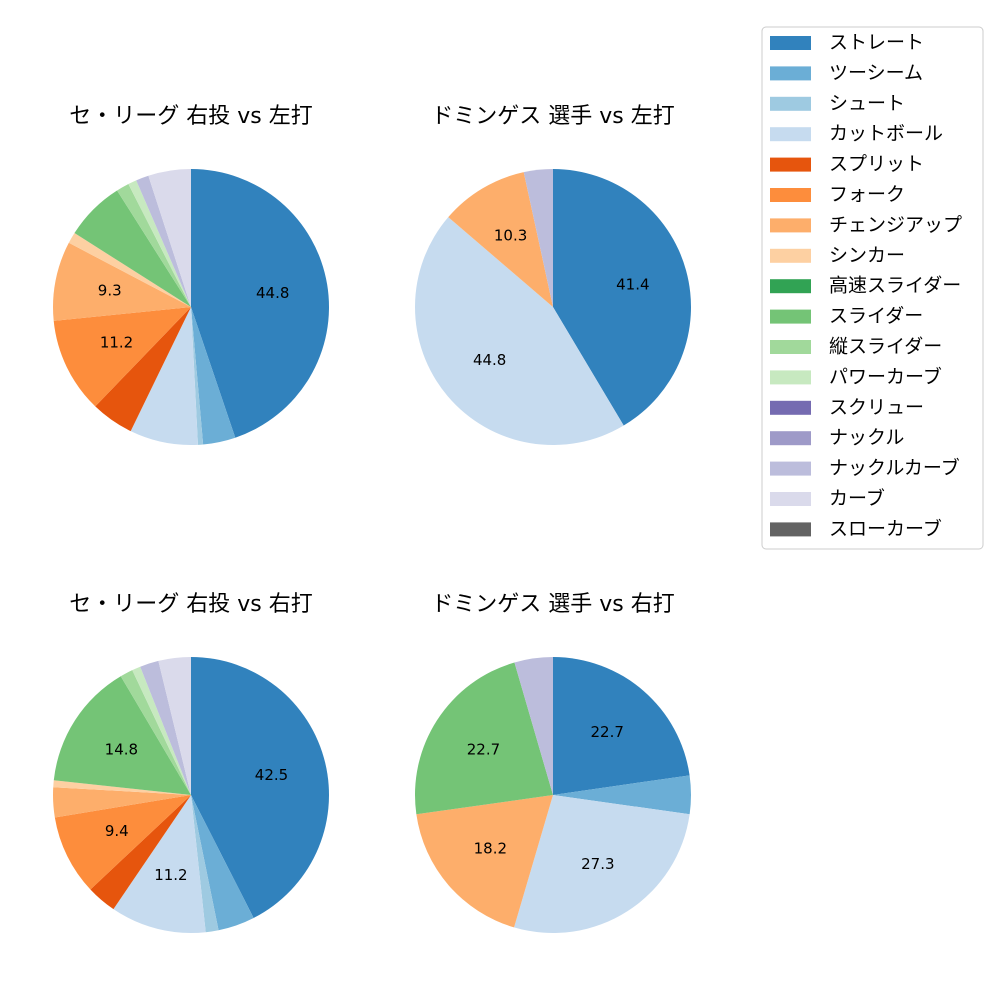 The image size is (1000, 1000). I want to click on legend-label: パワーカーブ, so click(885, 376).